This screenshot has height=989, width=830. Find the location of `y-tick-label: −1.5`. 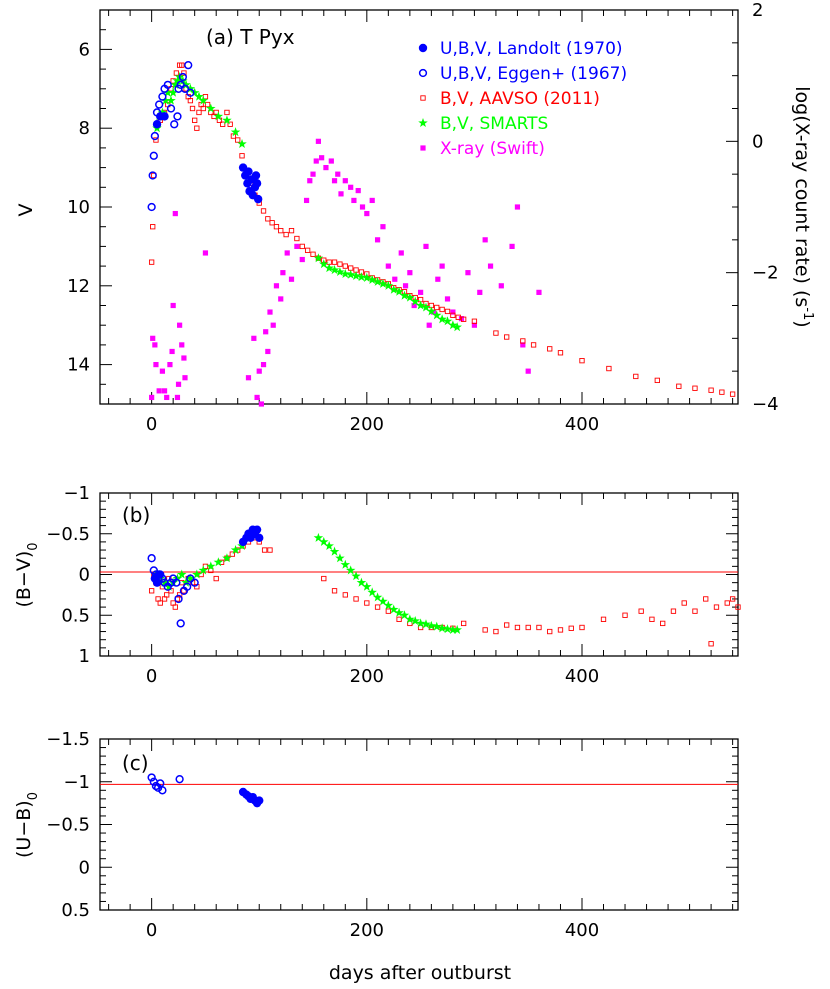

y-tick-label: −1.5 is located at coordinates (68, 739).